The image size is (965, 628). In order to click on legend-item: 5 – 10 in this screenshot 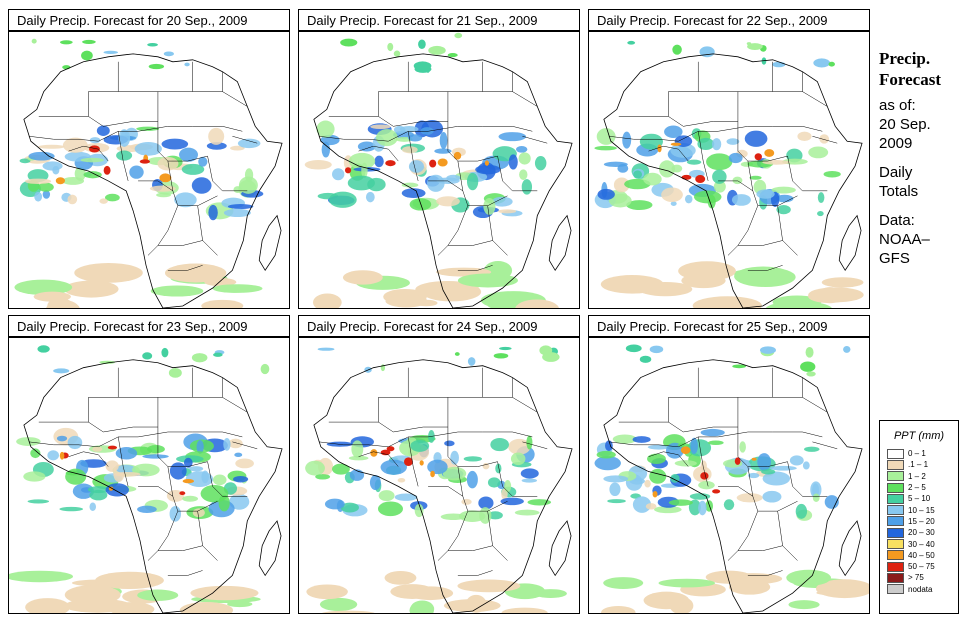, I will do `click(919, 498)`.